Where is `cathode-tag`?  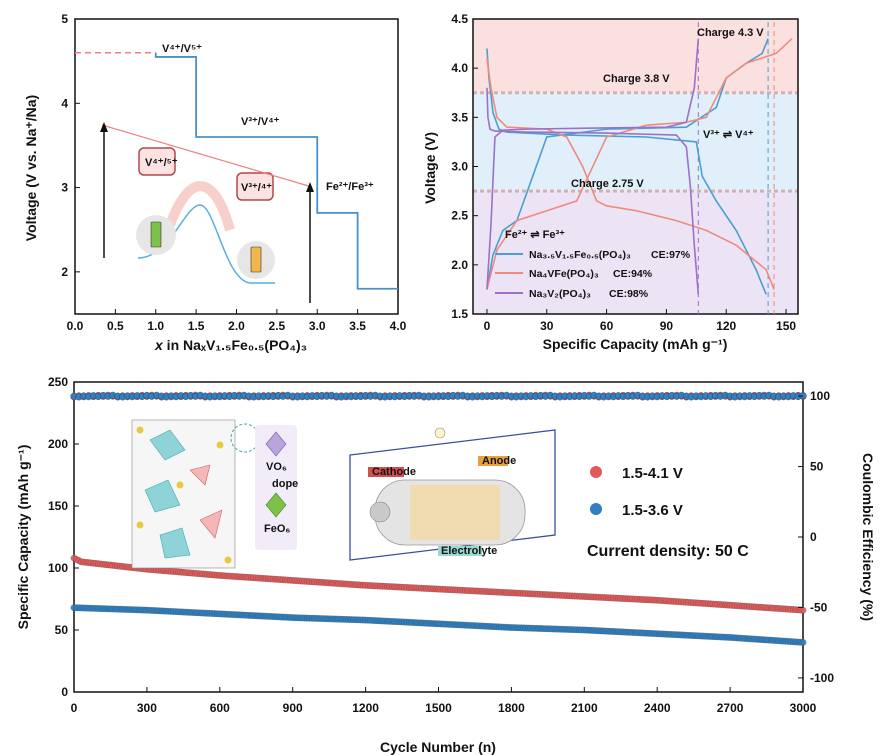 cathode-tag is located at coordinates (386, 472).